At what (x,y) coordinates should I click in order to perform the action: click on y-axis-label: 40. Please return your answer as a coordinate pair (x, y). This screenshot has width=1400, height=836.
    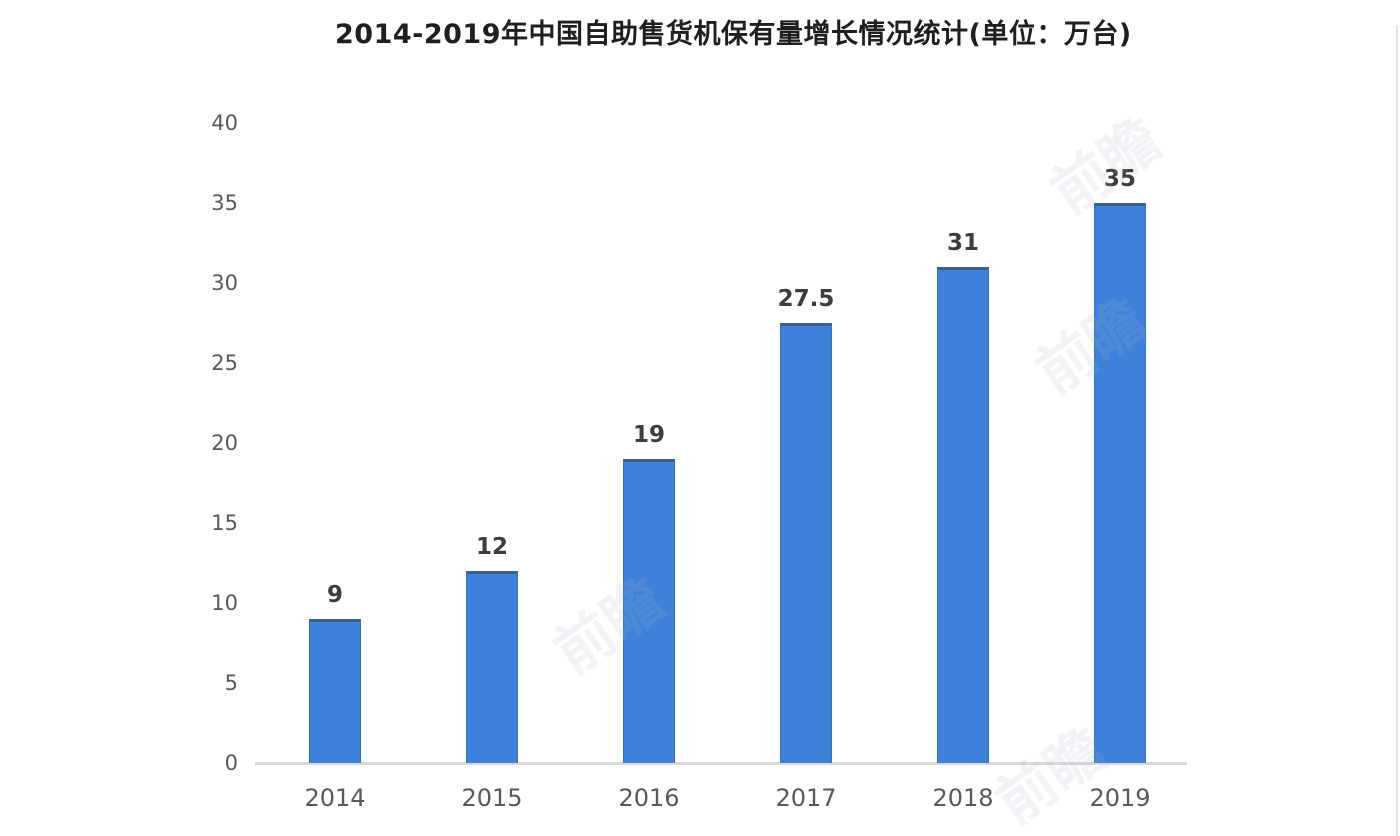
    Looking at the image, I should click on (224, 123).